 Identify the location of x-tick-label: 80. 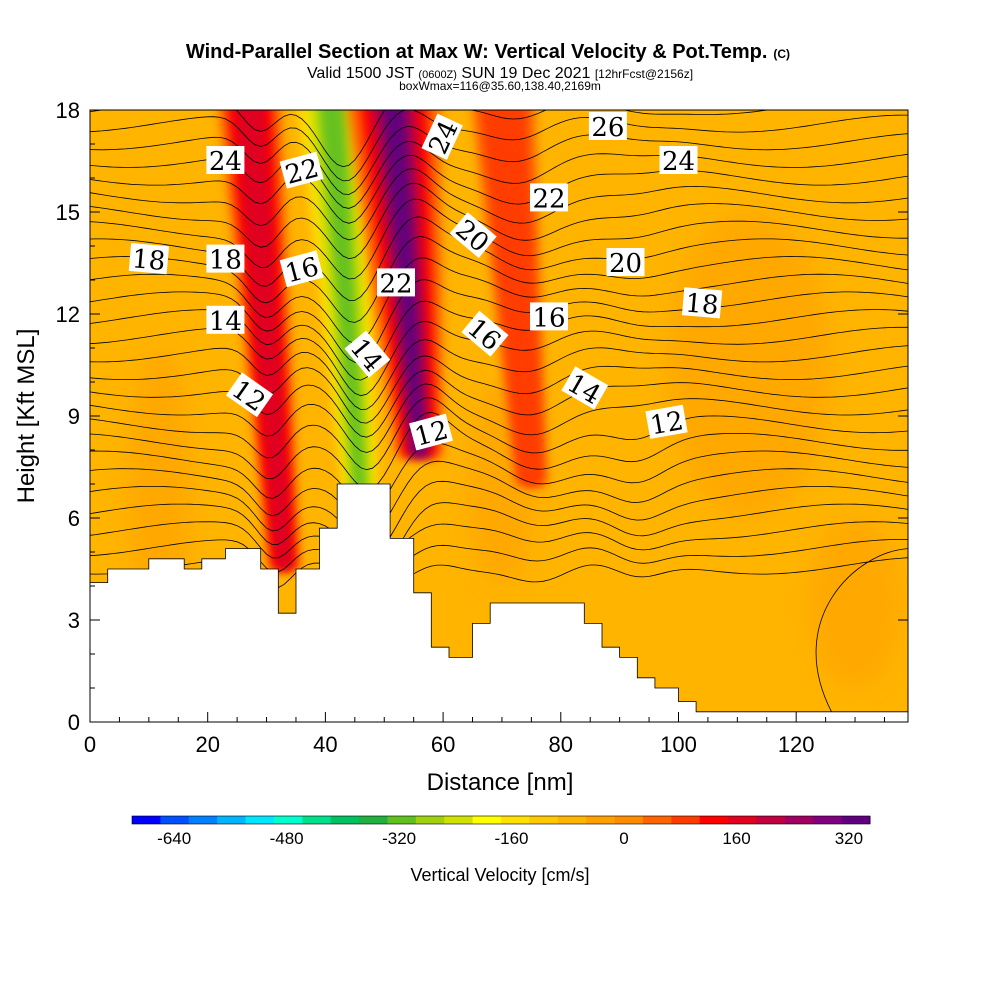
(561, 744).